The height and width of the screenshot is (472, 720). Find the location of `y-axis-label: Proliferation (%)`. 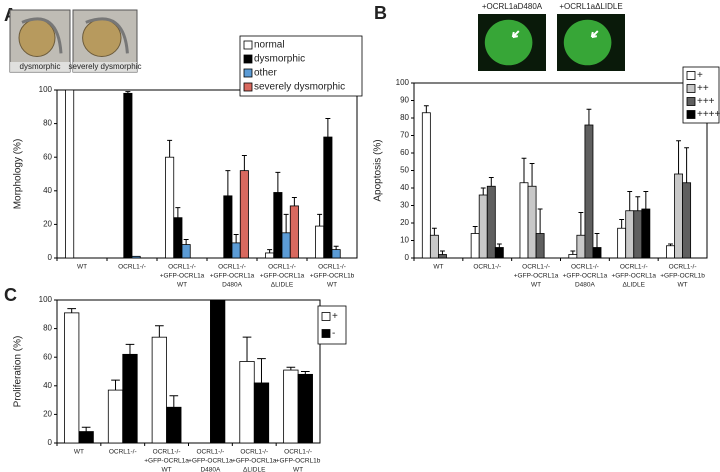

y-axis-label: Proliferation (%) is located at coordinates (18, 372).